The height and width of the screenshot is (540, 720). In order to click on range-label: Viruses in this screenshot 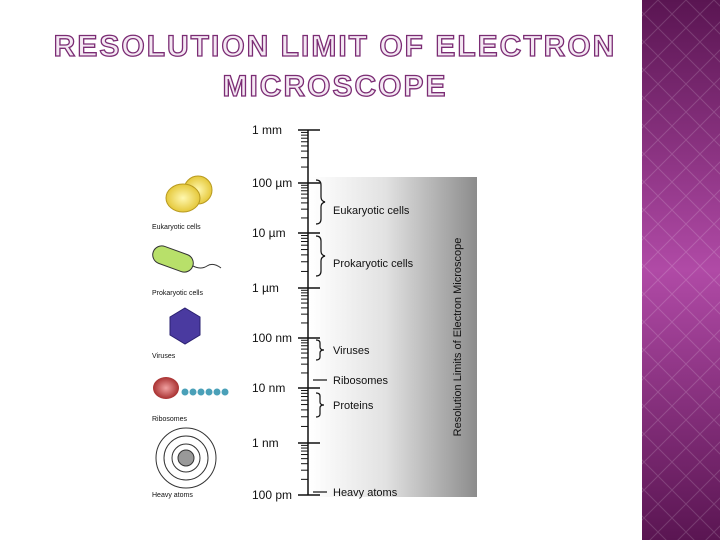, I will do `click(351, 351)`.